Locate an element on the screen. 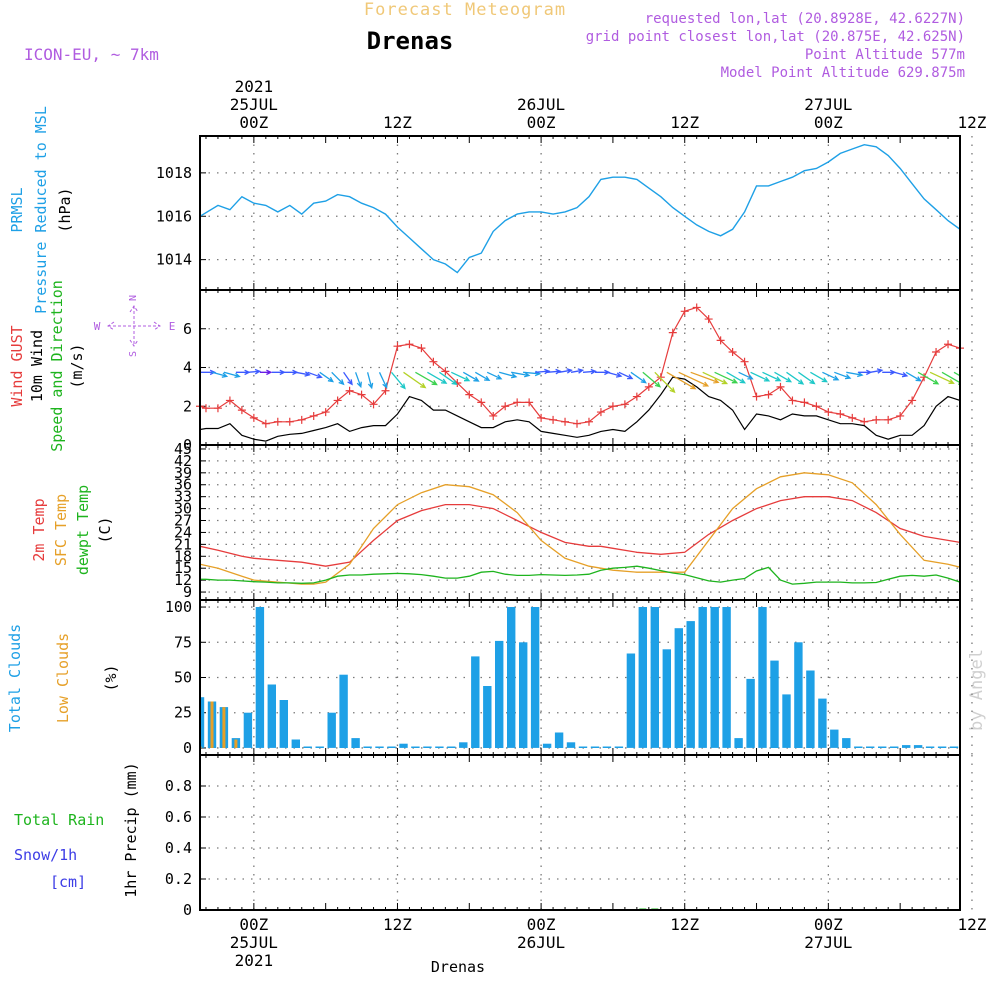  precip-y-tick-label: 0.4 is located at coordinates (178, 848).